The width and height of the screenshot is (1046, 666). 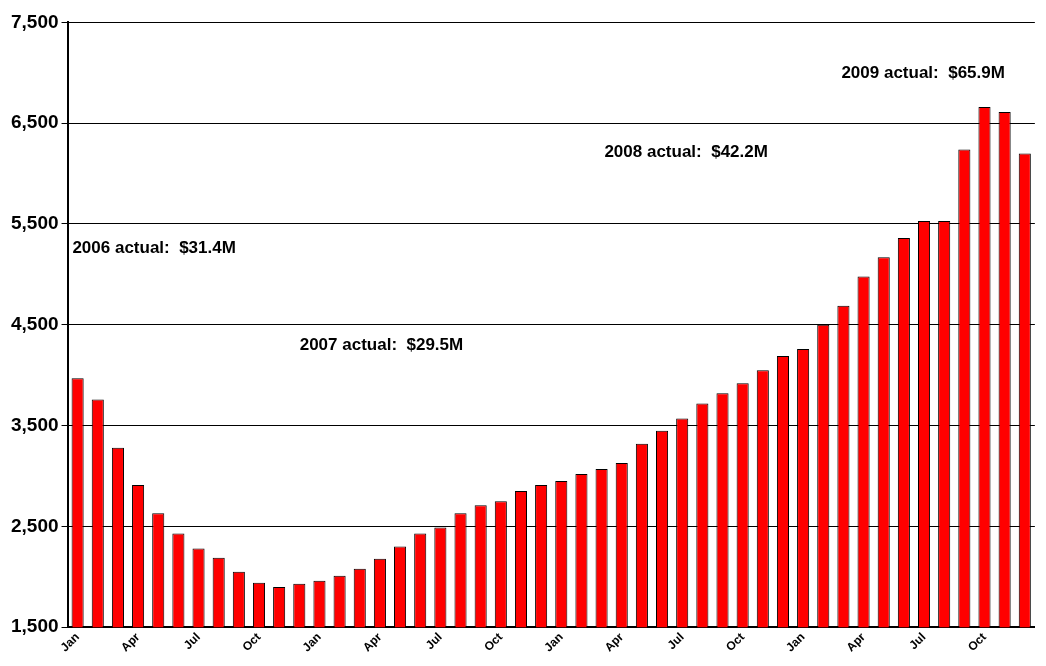 I want to click on annotation: 2006 actual: $31.4M, so click(x=154, y=248).